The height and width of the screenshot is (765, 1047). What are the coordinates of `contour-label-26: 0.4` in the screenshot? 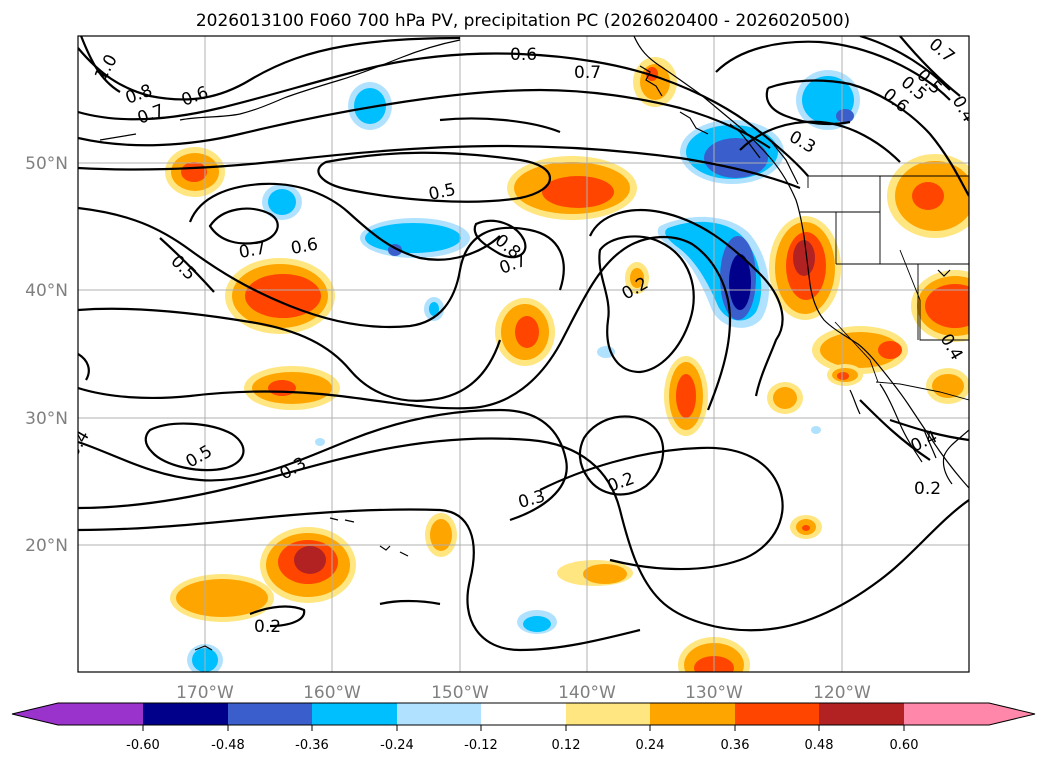 It's located at (924, 442).